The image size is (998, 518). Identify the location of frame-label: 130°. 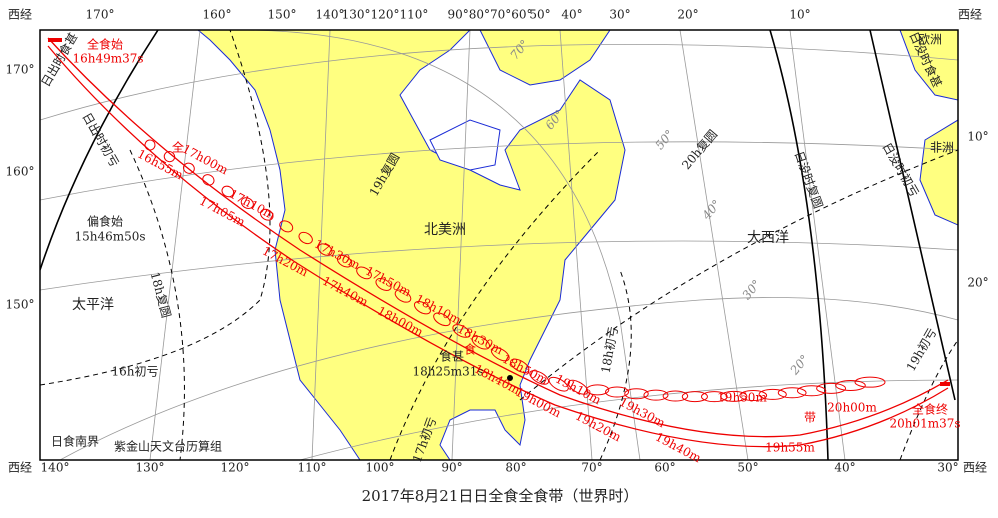
(150, 468).